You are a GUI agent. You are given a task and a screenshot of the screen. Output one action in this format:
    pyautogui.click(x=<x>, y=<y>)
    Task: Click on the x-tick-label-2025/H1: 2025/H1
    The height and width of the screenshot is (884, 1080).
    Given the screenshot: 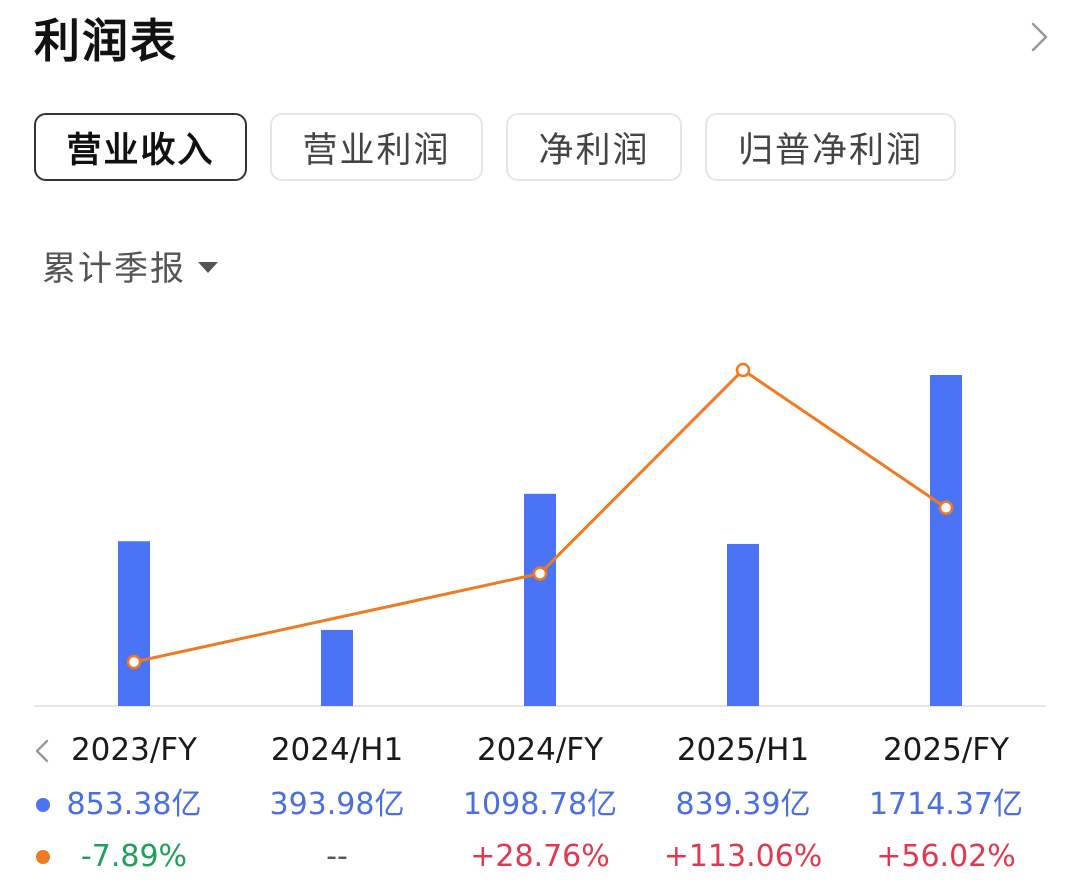 What is the action you would take?
    pyautogui.click(x=743, y=750)
    